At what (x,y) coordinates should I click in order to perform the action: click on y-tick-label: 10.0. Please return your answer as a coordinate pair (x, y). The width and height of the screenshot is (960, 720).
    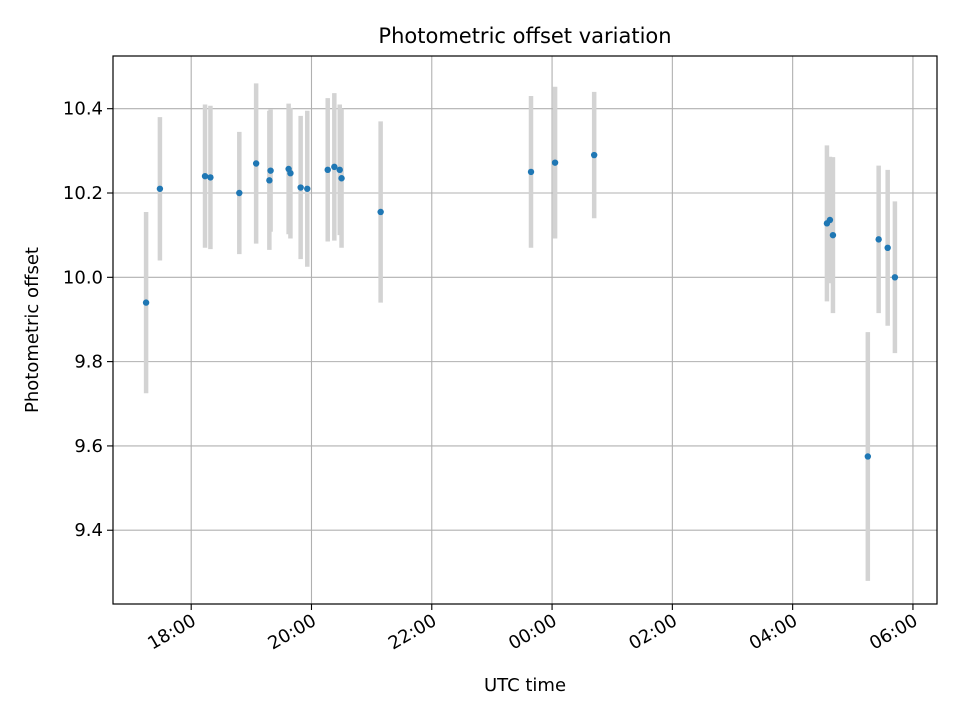
    Looking at the image, I should click on (83, 277).